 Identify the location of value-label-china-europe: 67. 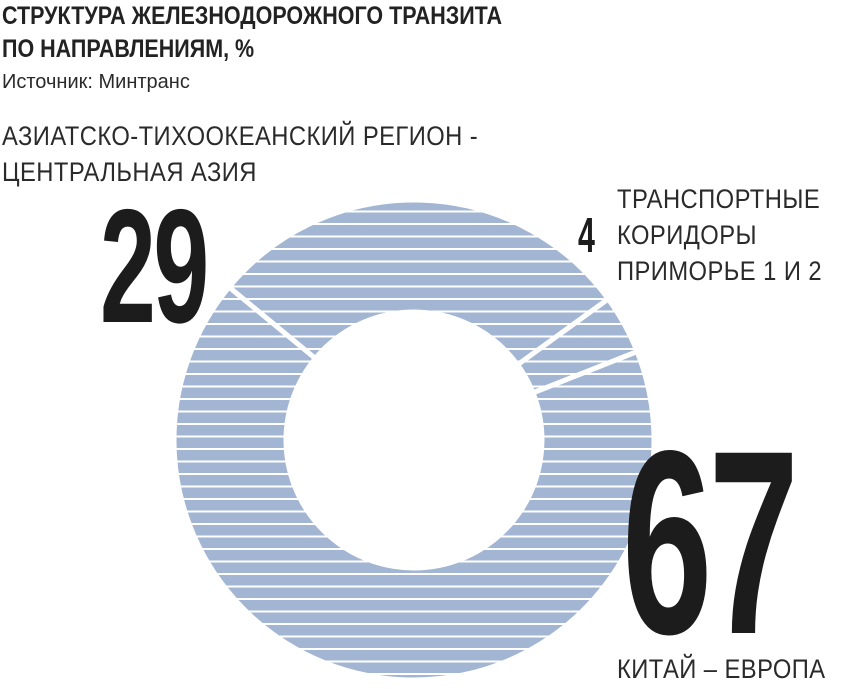
(710, 542).